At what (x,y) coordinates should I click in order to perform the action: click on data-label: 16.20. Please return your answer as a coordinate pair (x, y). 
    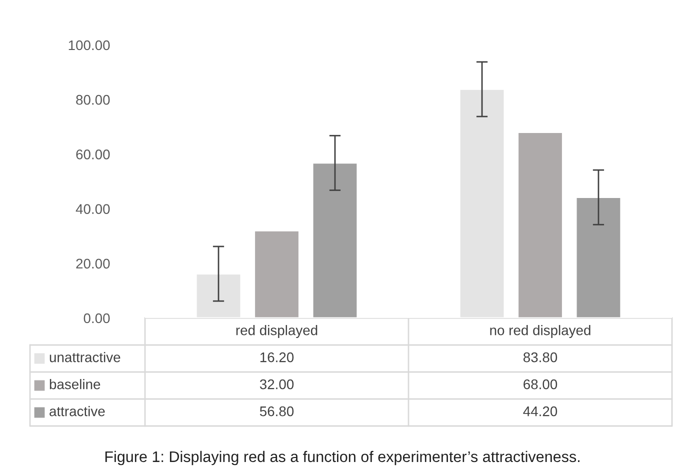
    Looking at the image, I should click on (277, 357).